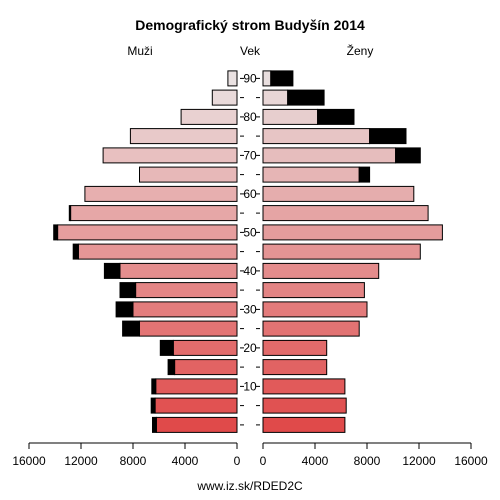  What do you see at coordinates (250, 386) in the screenshot?
I see `age-tick-label: 10` at bounding box center [250, 386].